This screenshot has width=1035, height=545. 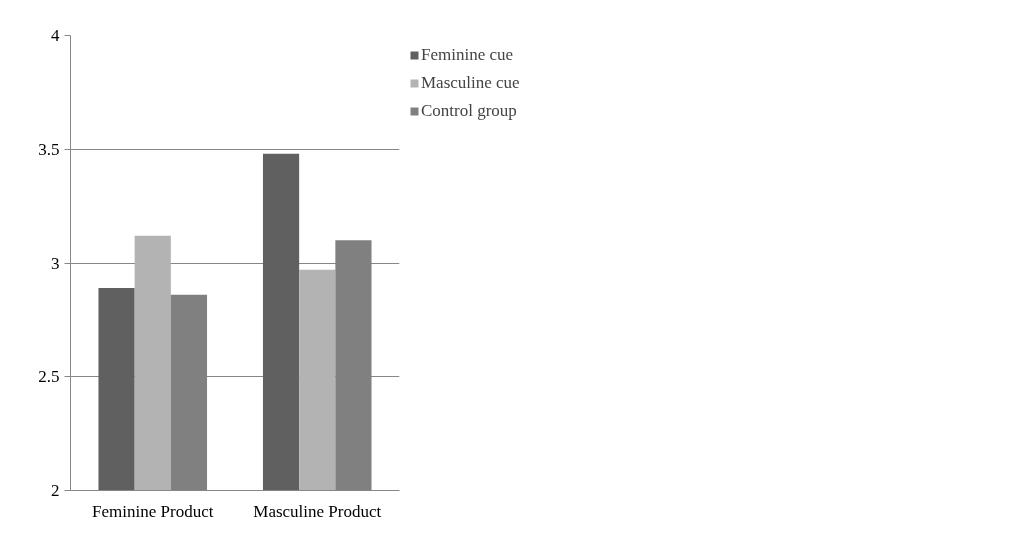 I want to click on y-tick-label: 4, so click(x=55, y=35).